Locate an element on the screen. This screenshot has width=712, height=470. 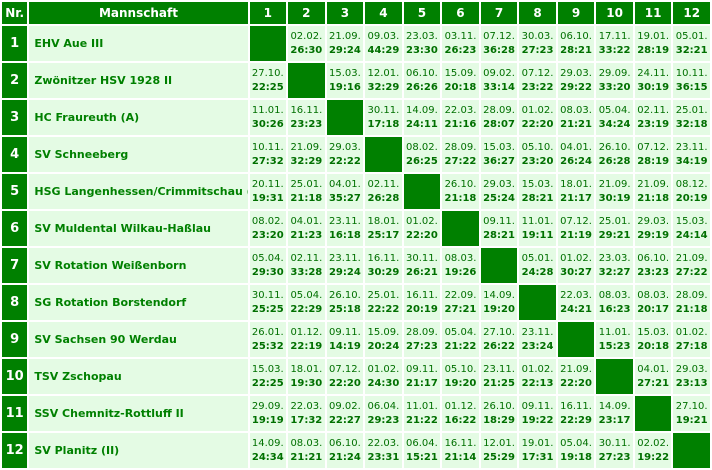
match-score: 32:21 is located at coordinates (691, 50).